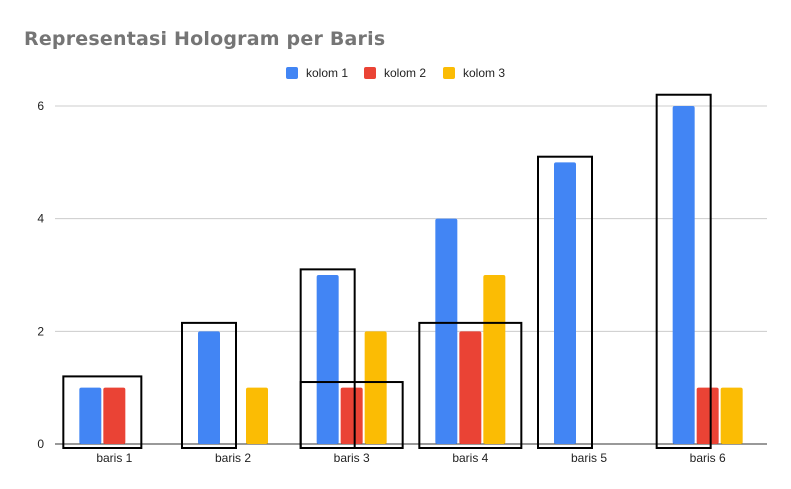  I want to click on legend-item-kolom-3: kolom 3, so click(474, 73).